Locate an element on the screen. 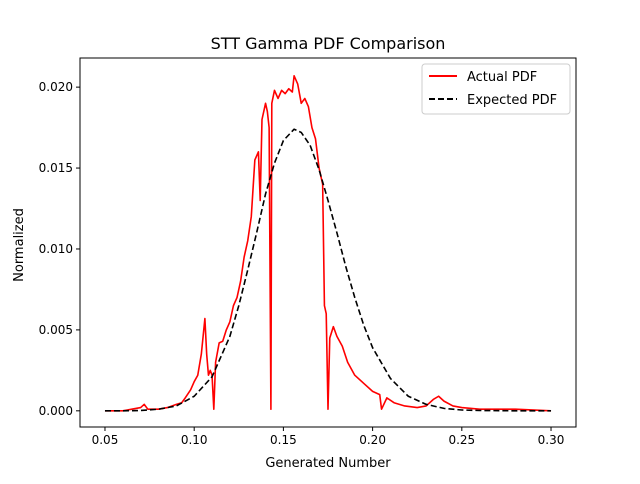 This screenshot has height=484, width=640. y-axis-label: Normalized is located at coordinates (19, 245).